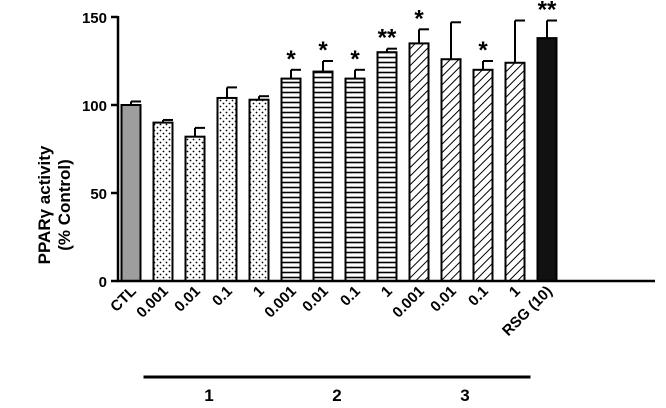 The height and width of the screenshot is (408, 666). Describe the element at coordinates (336, 395) in the screenshot. I see `group-label: 2` at that location.